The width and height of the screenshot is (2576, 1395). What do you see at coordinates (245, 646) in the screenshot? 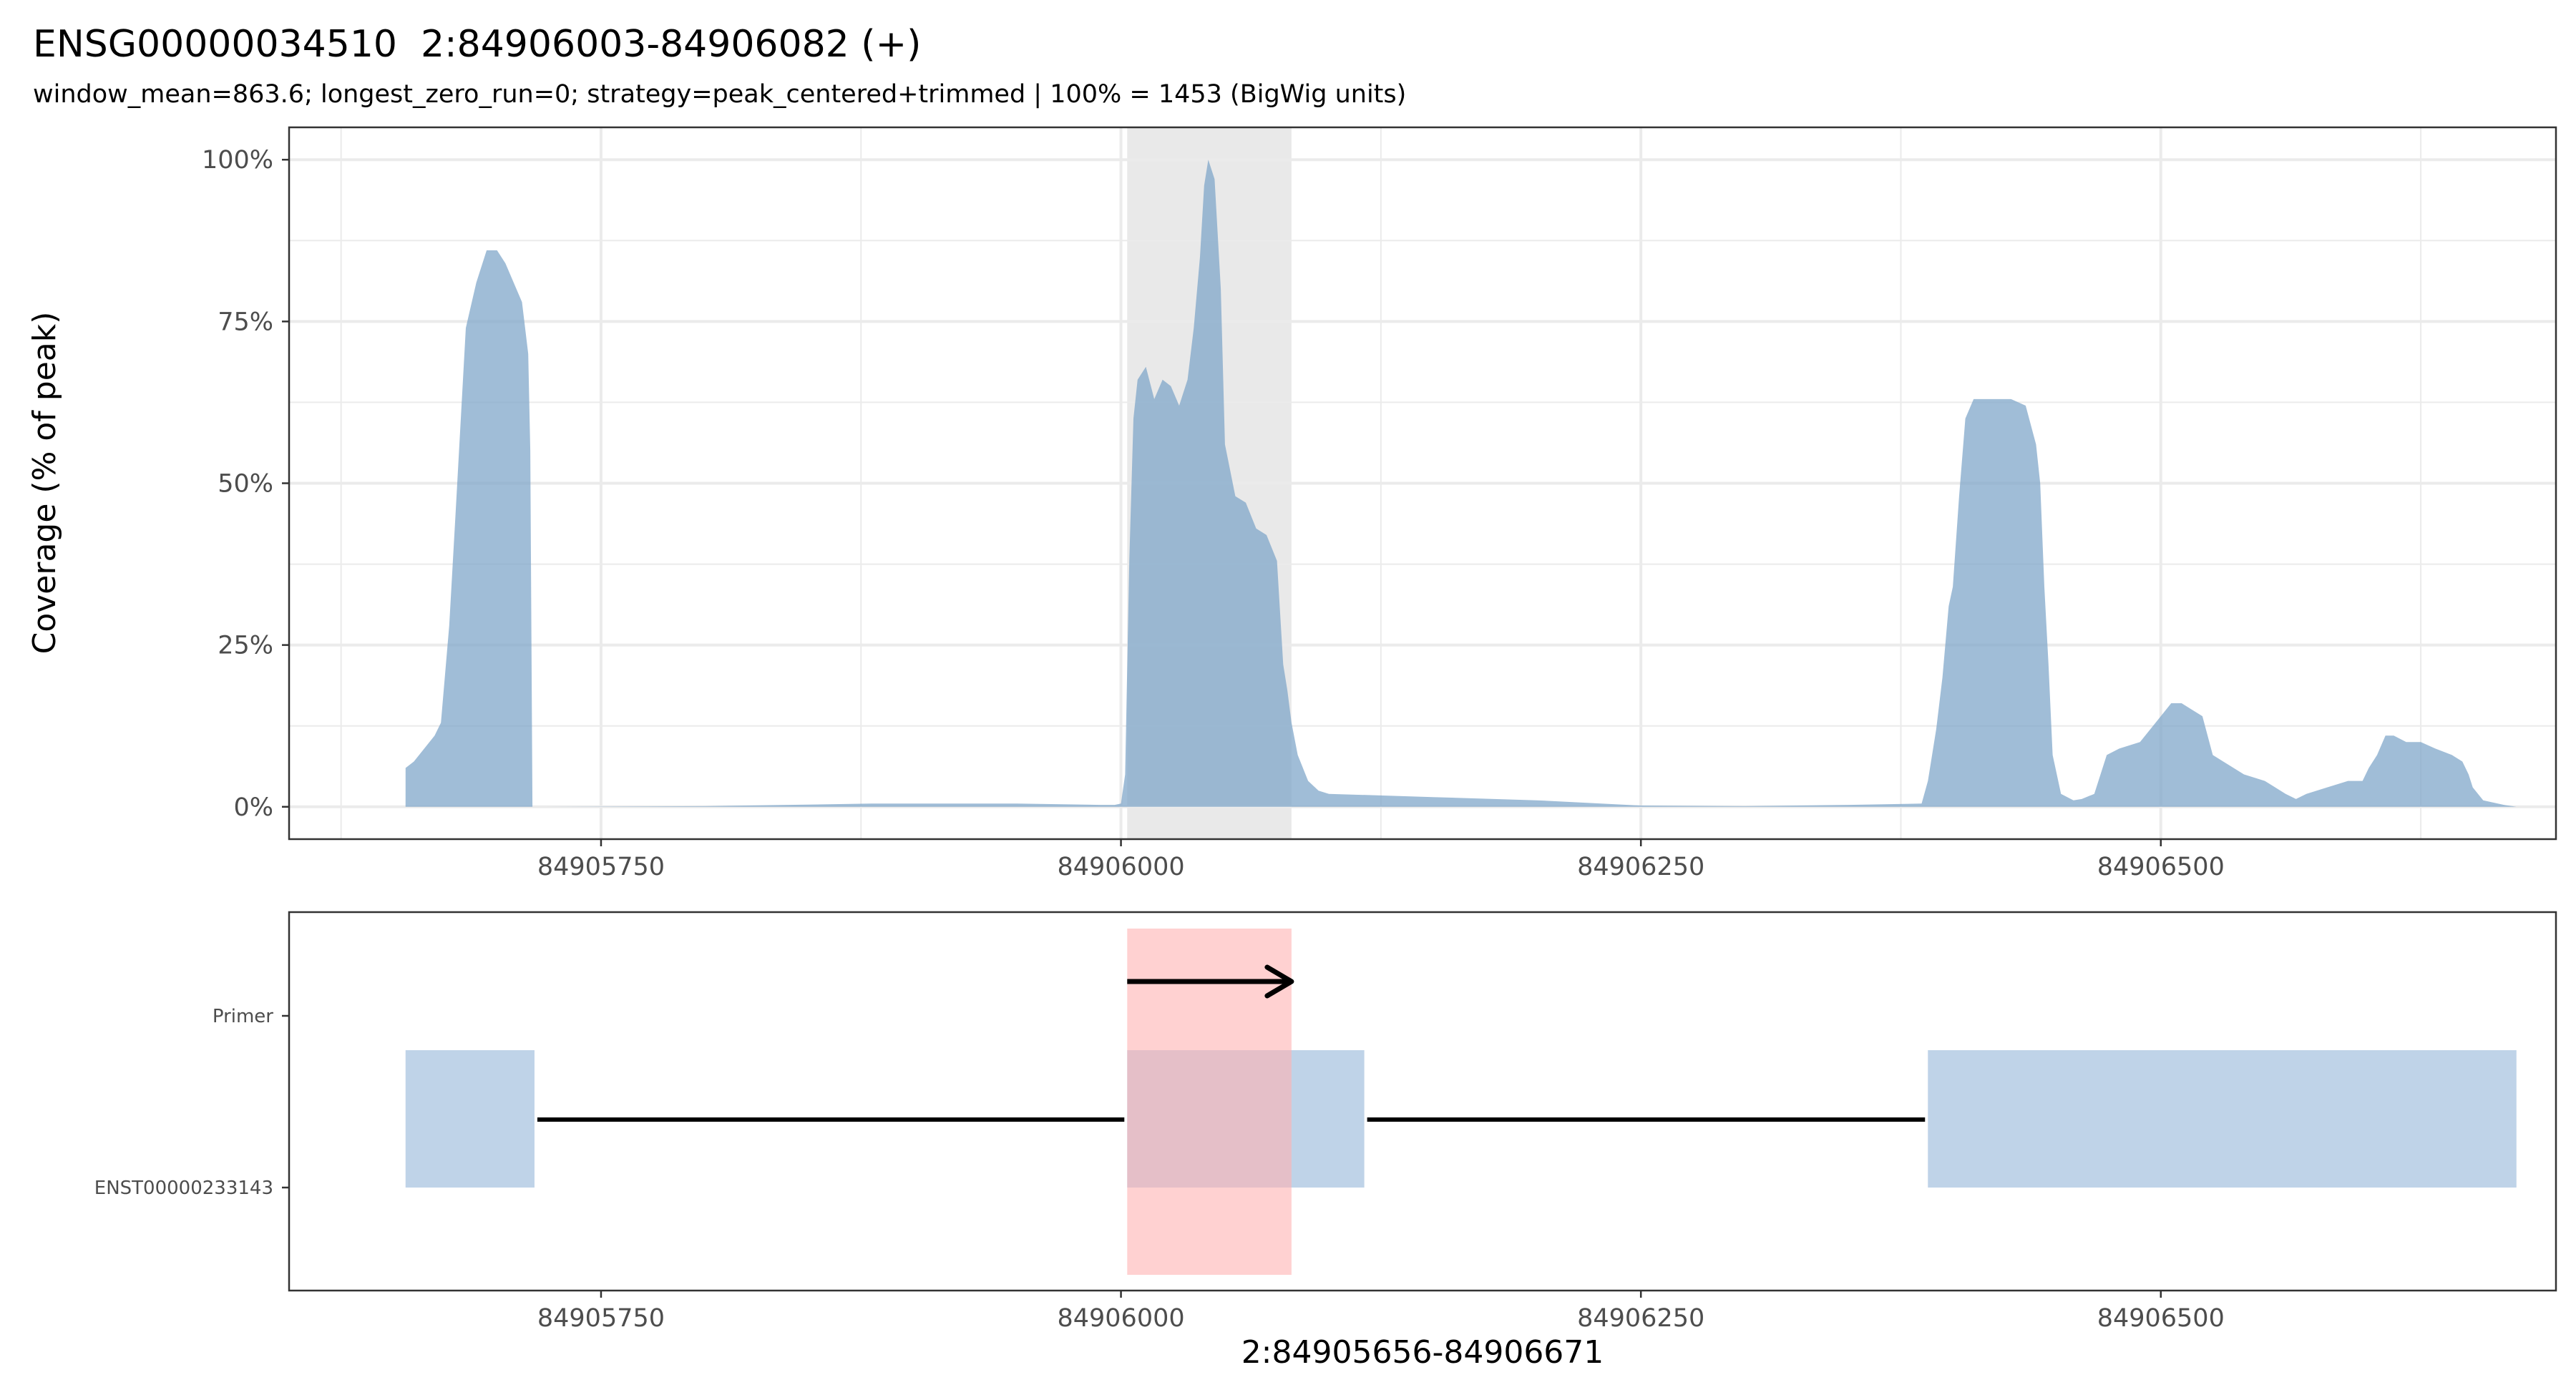
I see `y-tick-label: 25%` at bounding box center [245, 646].